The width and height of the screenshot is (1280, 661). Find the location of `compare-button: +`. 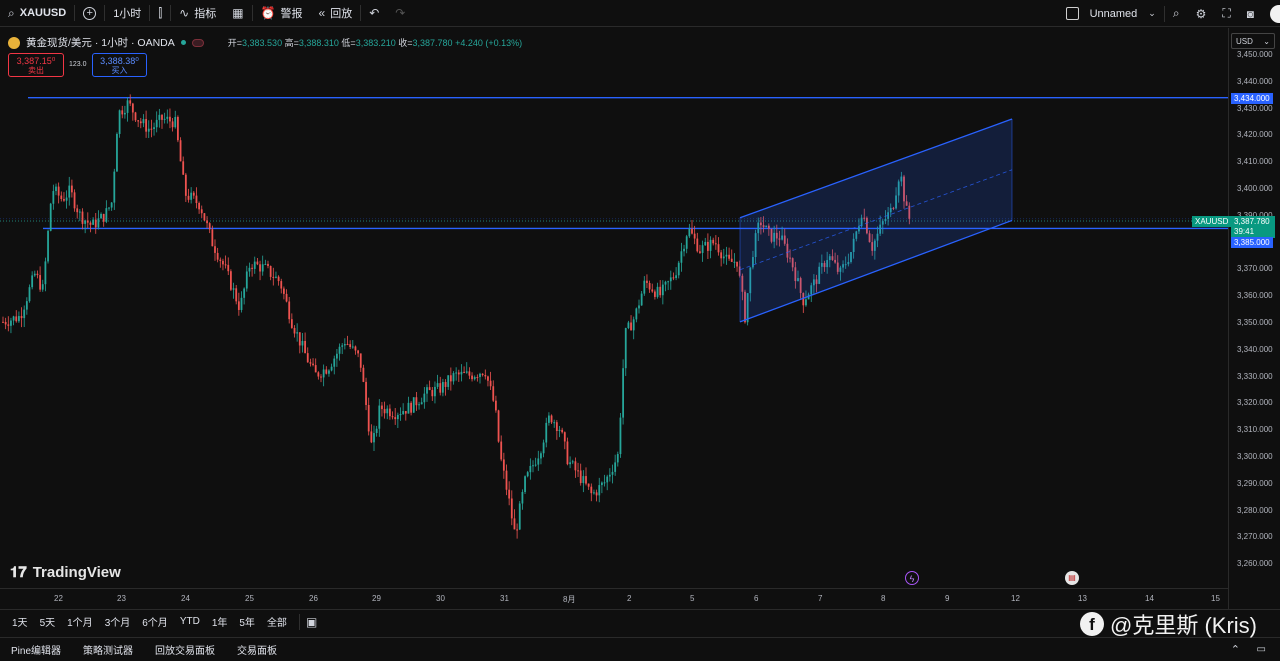

compare-button: + is located at coordinates (89, 13).